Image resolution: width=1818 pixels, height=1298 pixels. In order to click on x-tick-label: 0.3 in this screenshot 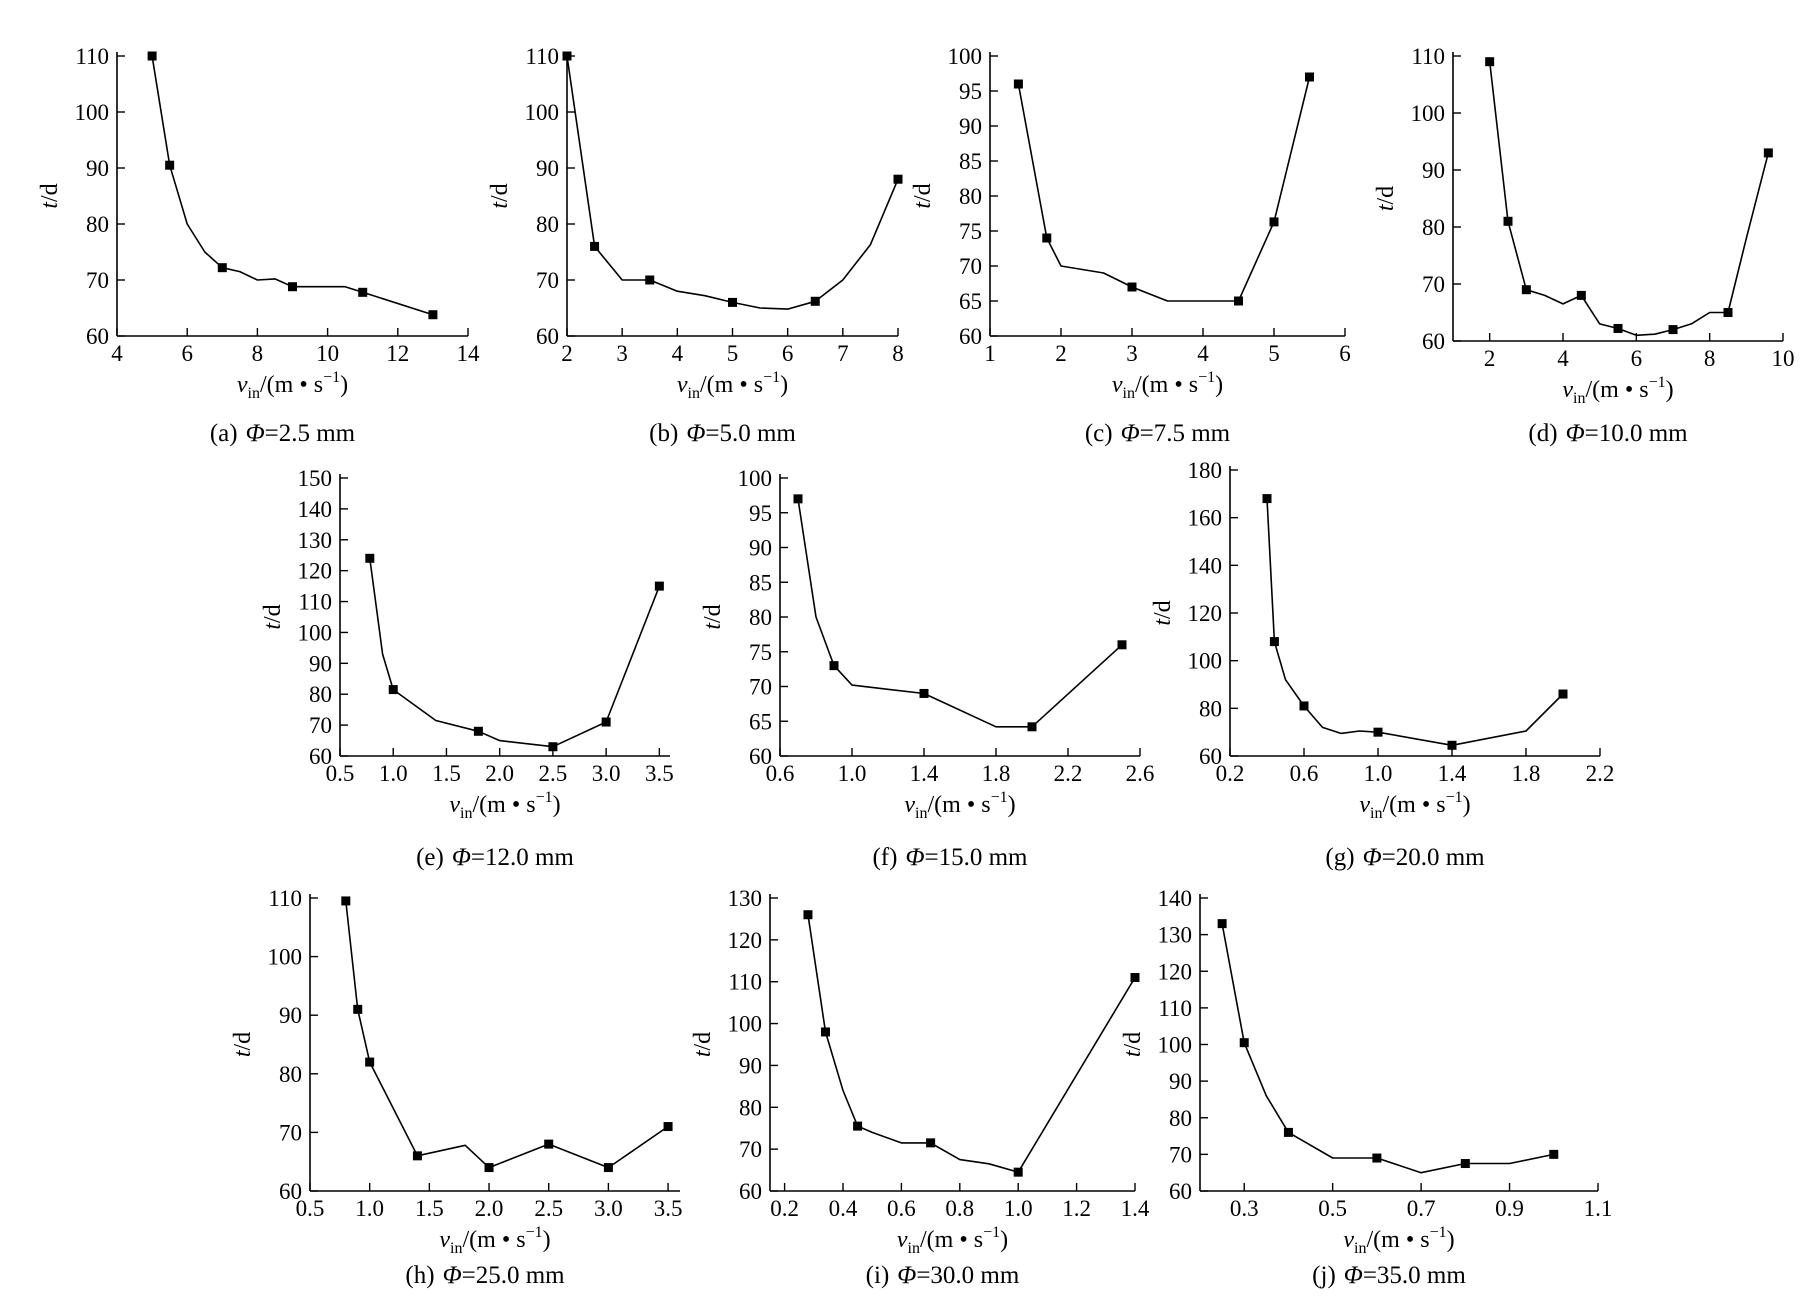, I will do `click(1244, 1208)`.